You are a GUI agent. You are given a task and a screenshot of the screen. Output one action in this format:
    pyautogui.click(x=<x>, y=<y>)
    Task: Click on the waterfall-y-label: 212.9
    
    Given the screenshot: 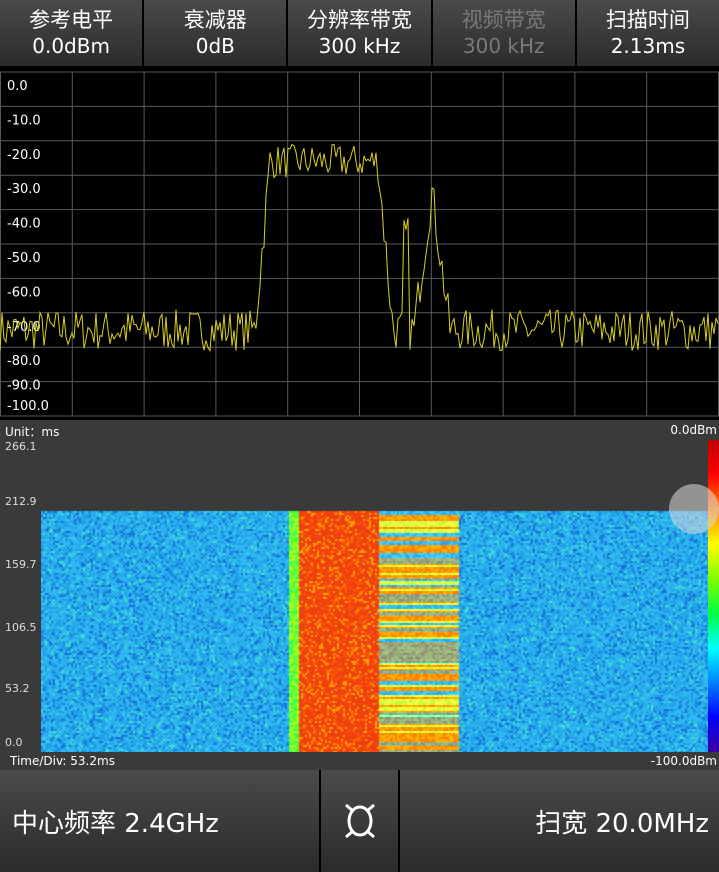 What is the action you would take?
    pyautogui.click(x=21, y=501)
    